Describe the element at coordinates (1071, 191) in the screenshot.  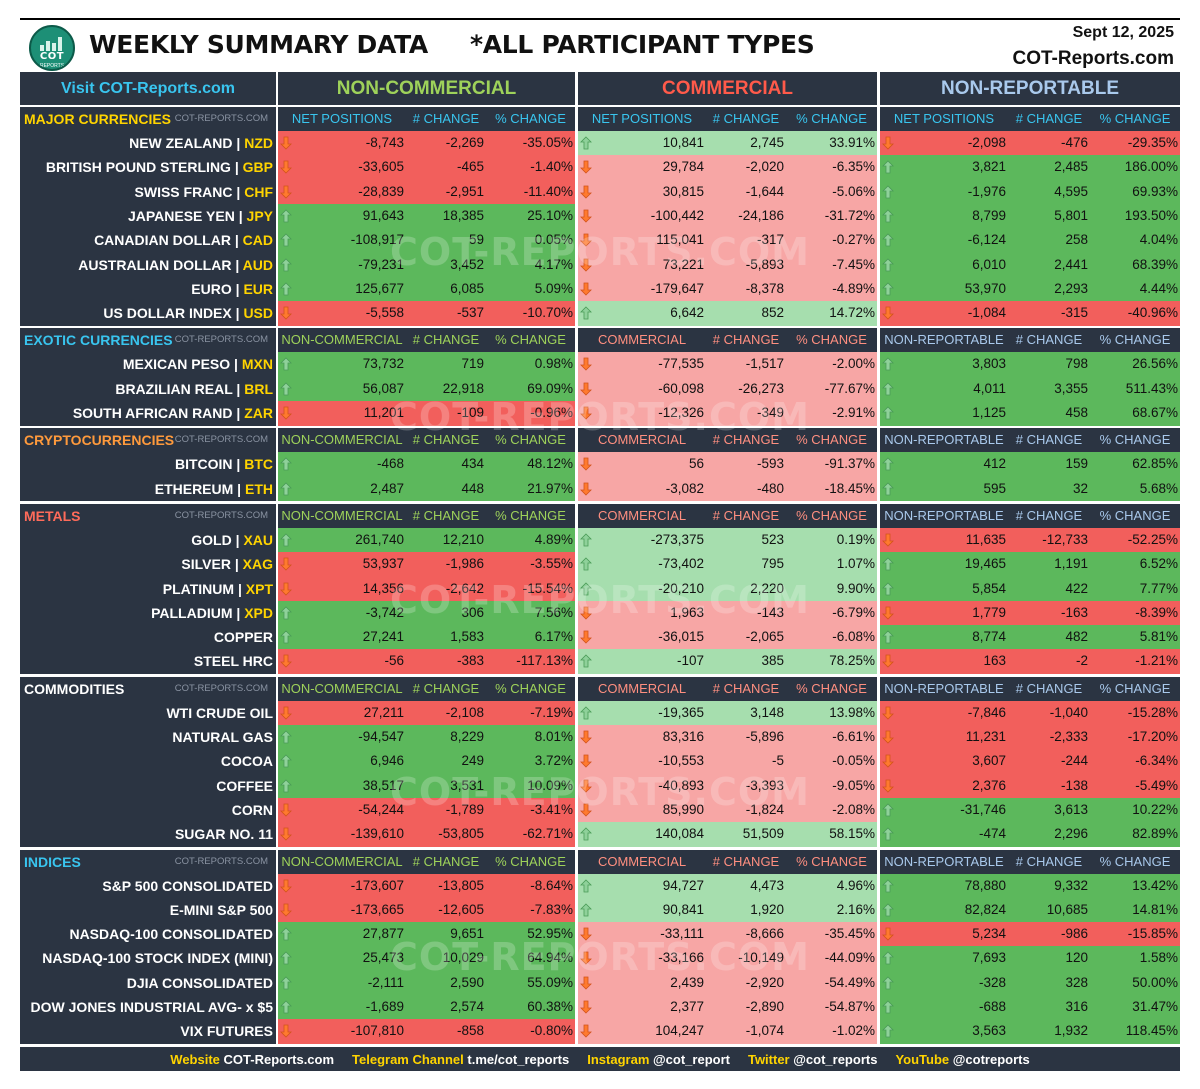
I see `number-change: 4,595` at that location.